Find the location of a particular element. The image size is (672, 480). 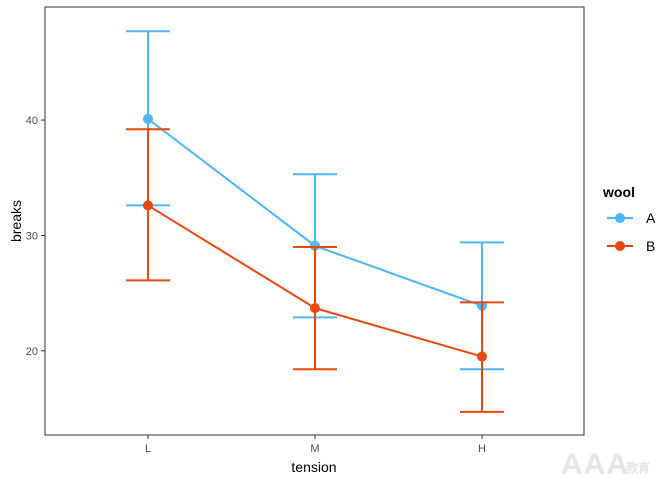

legend-title: wool is located at coordinates (618, 192).